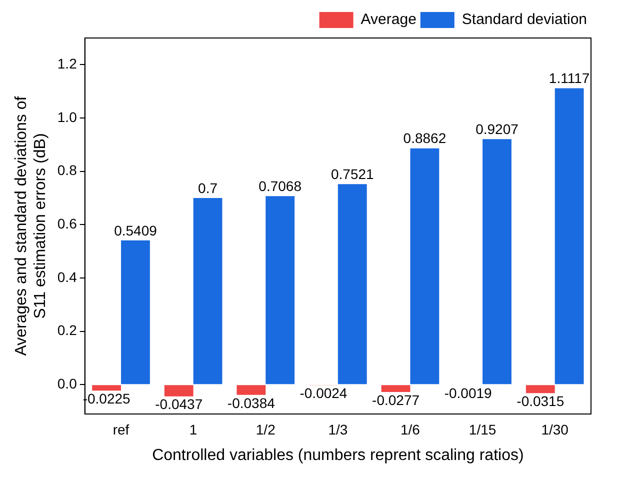 Image resolution: width=619 pixels, height=477 pixels. What do you see at coordinates (468, 393) in the screenshot?
I see `data-label: -0.0019` at bounding box center [468, 393].